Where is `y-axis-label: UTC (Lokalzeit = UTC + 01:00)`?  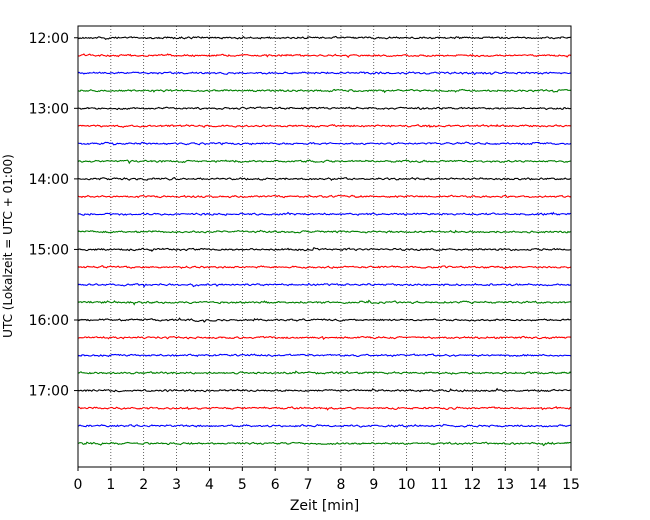 y-axis-label: UTC (Lokalzeit = UTC + 01:00) is located at coordinates (8, 246).